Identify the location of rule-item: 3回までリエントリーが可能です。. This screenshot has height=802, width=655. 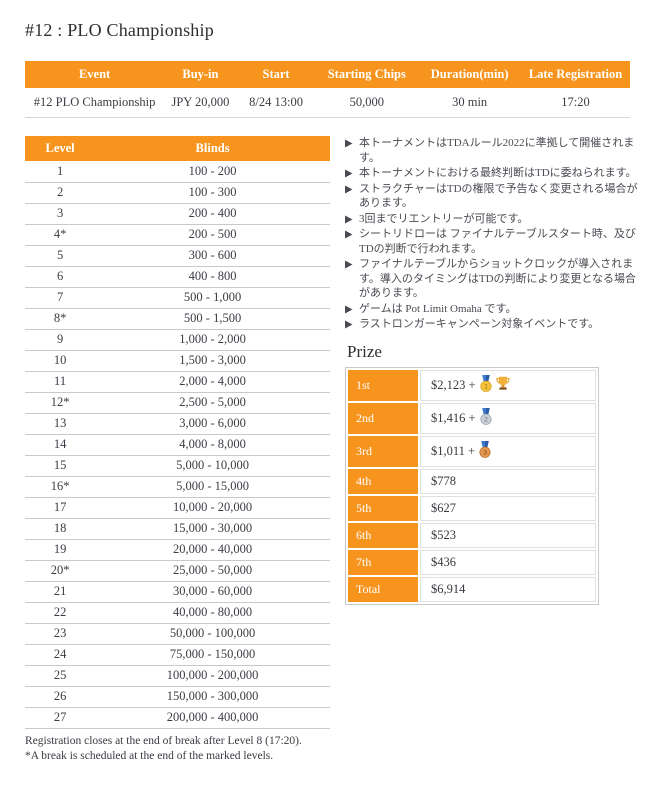
(492, 219).